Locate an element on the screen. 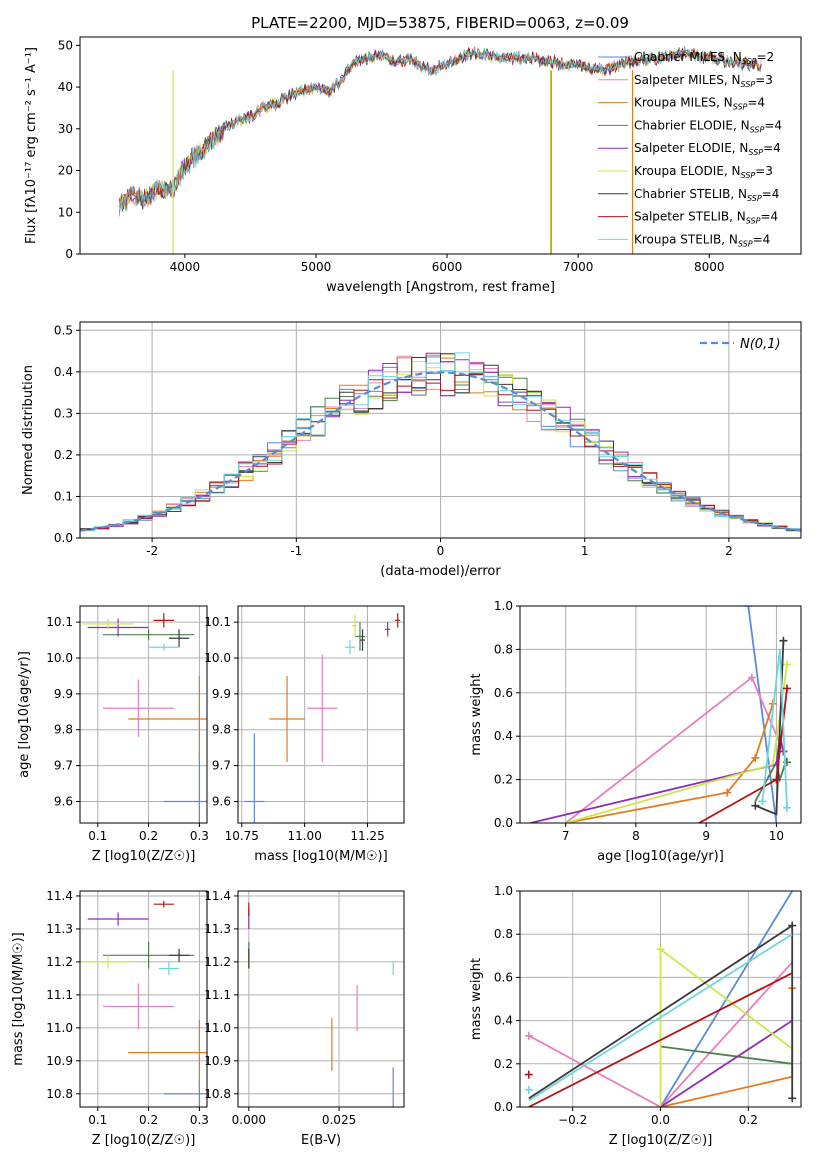 Image resolution: width=819 pixels, height=1170 pixels. age_vs_z-ytick-label: 9.6 is located at coordinates (63, 801).